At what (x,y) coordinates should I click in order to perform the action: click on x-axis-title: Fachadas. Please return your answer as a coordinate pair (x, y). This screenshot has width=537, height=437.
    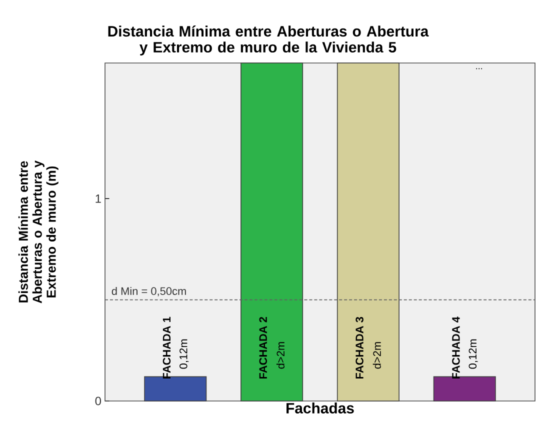
    Looking at the image, I should click on (320, 408).